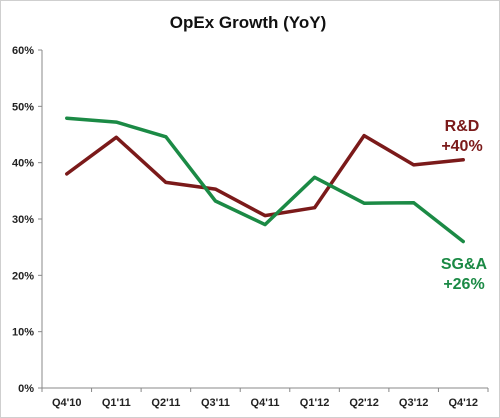  What do you see at coordinates (464, 205) in the screenshot?
I see `series-labels: R&D +40% SG&A +26%` at bounding box center [464, 205].